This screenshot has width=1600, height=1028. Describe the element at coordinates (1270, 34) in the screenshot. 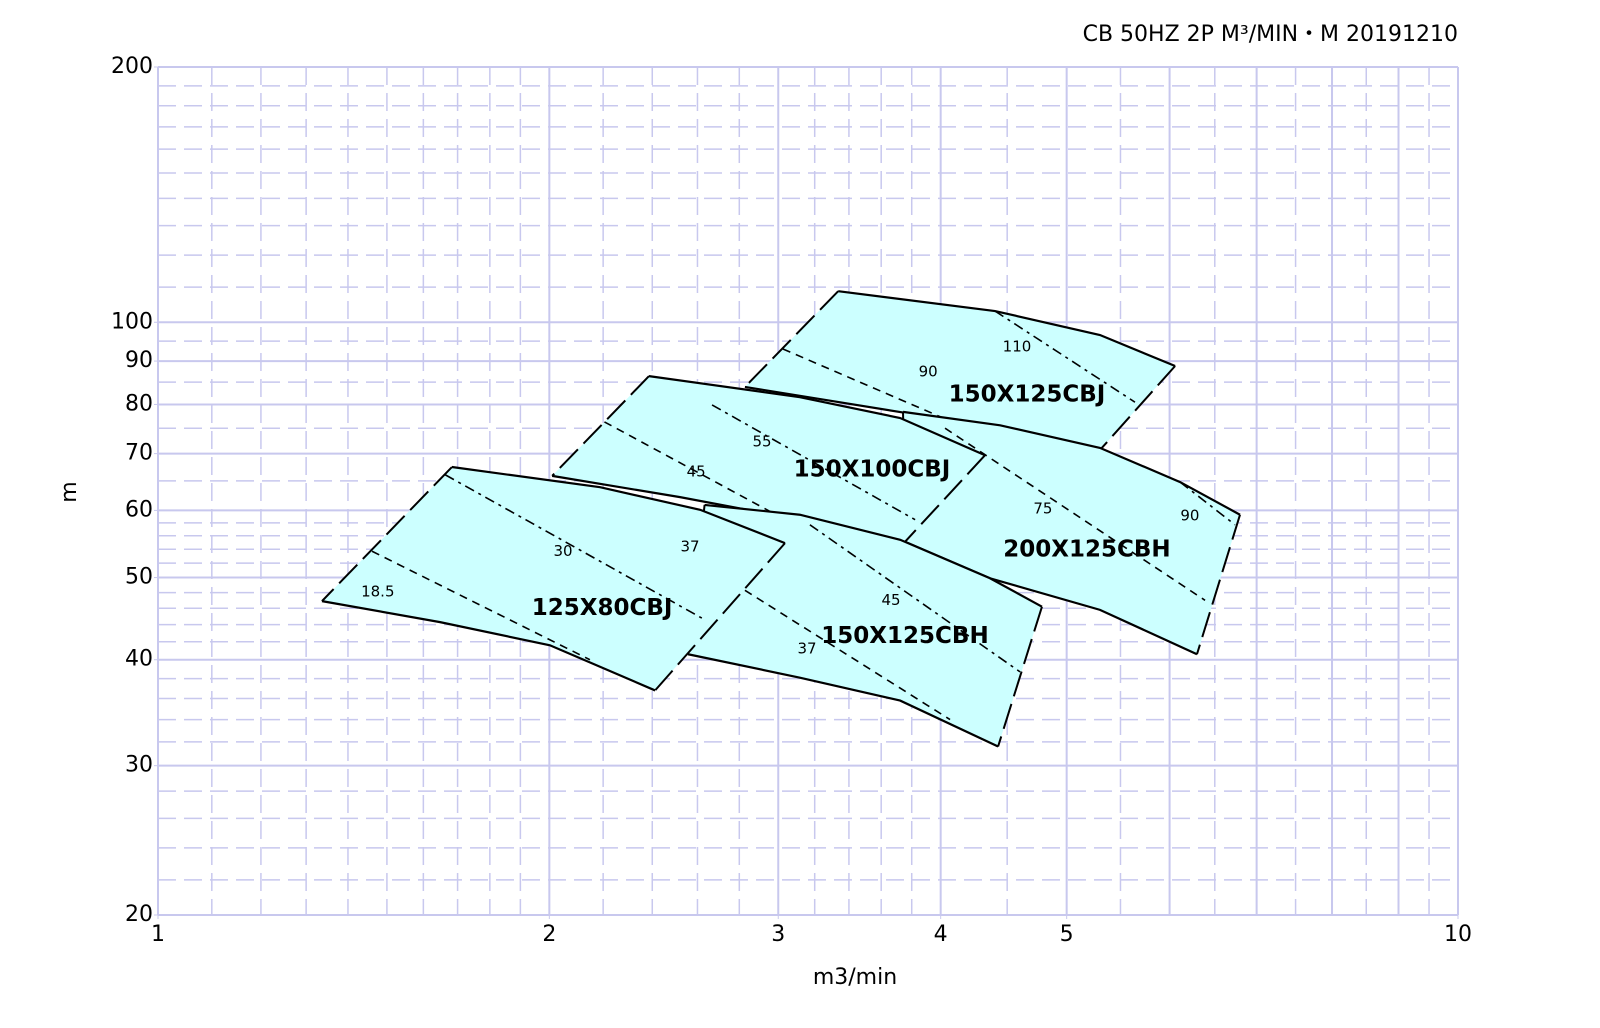

I see `chart-title: CB 50HZ 2P M³/MIN・M 20191210` at that location.